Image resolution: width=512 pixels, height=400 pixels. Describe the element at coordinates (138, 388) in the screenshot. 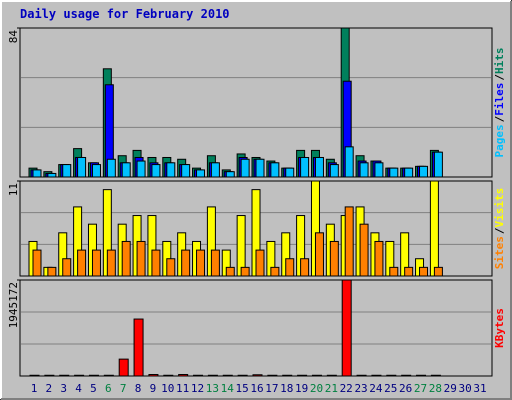

I see `x-tick-label: 8` at that location.